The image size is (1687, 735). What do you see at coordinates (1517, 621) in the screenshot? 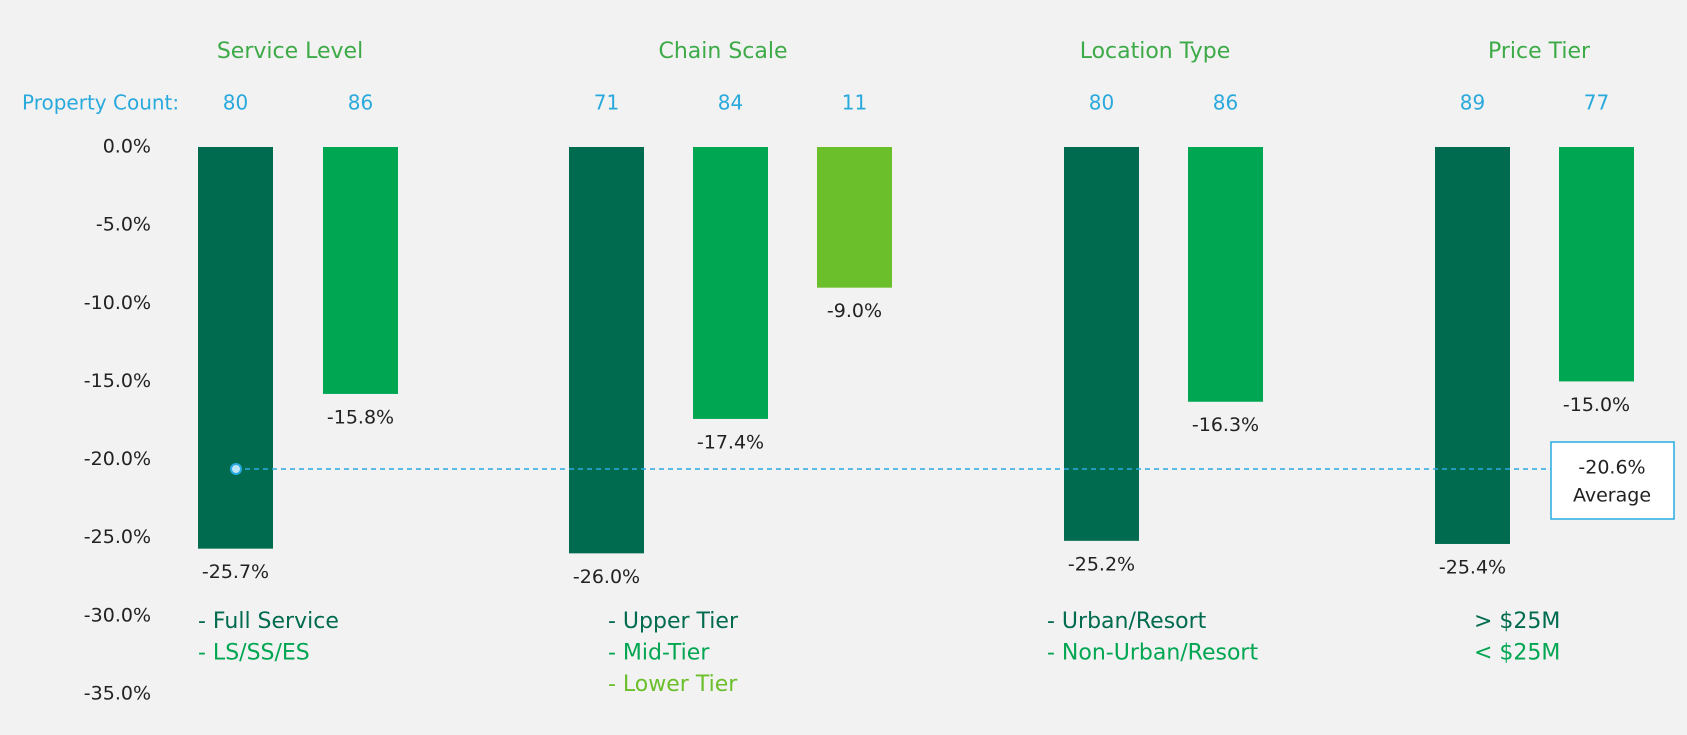
I see `legend-entry: > $25M` at bounding box center [1517, 621].